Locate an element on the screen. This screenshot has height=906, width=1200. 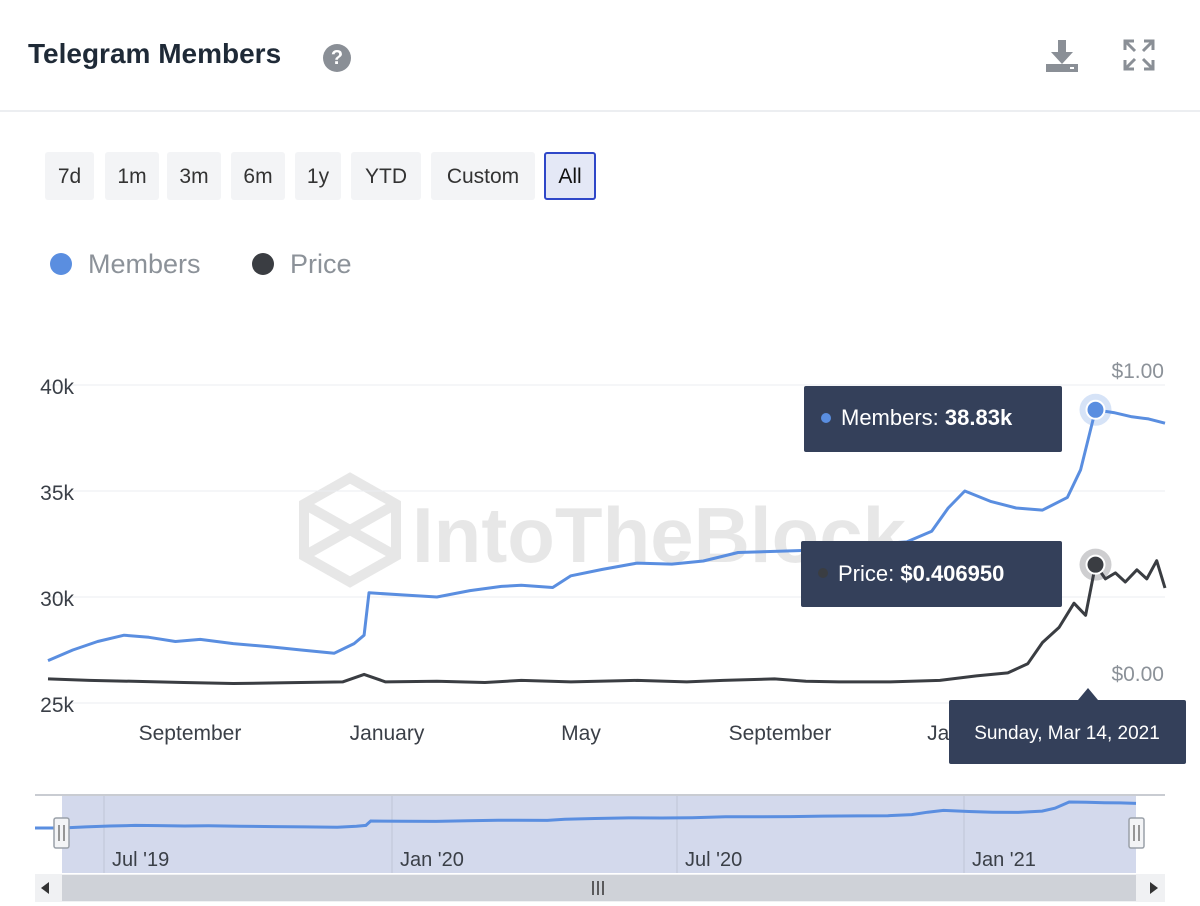
navigator: Jul '19 Jan '20 Jul '20 Jan '21 is located at coordinates (600, 833).